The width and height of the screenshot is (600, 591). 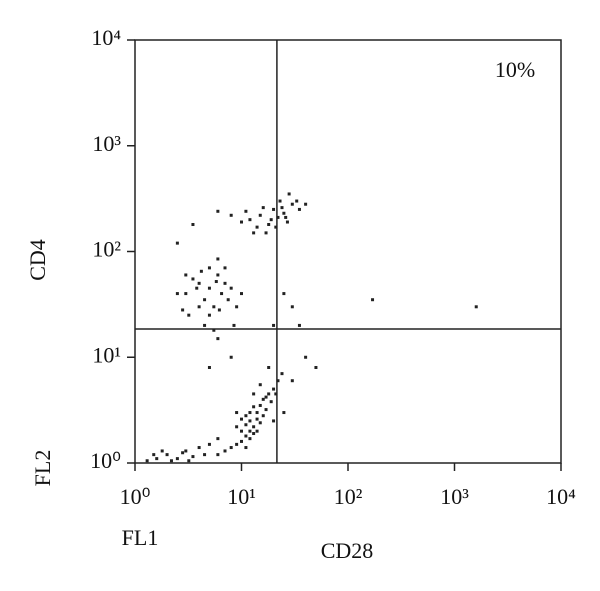 I want to click on x-tick-label: 10², so click(x=348, y=496).